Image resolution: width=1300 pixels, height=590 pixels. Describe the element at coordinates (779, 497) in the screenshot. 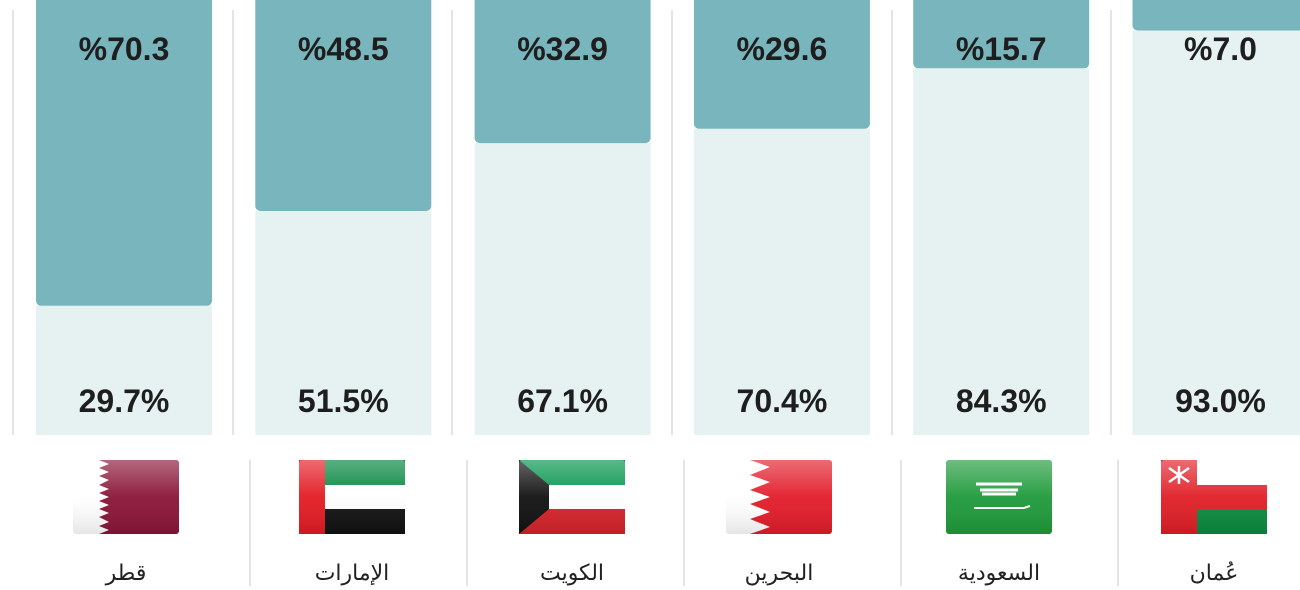

I see `flag-bahrain` at that location.